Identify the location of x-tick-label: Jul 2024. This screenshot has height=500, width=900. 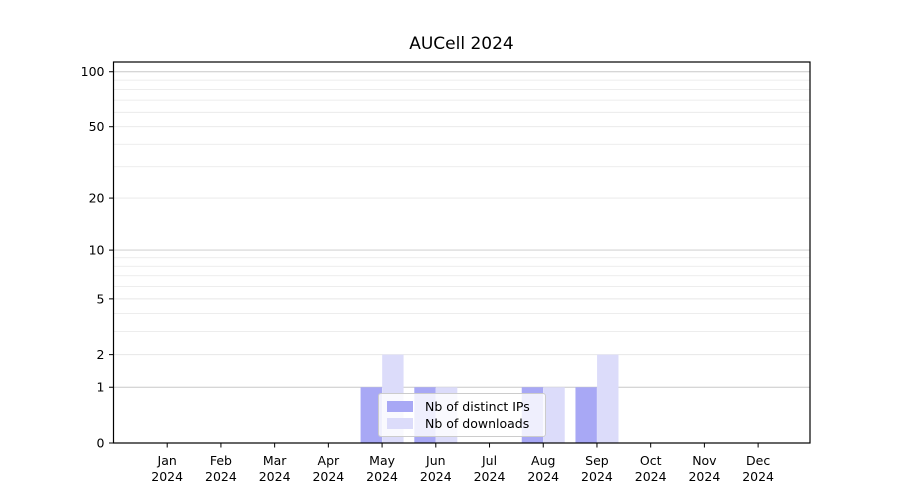
(490, 468).